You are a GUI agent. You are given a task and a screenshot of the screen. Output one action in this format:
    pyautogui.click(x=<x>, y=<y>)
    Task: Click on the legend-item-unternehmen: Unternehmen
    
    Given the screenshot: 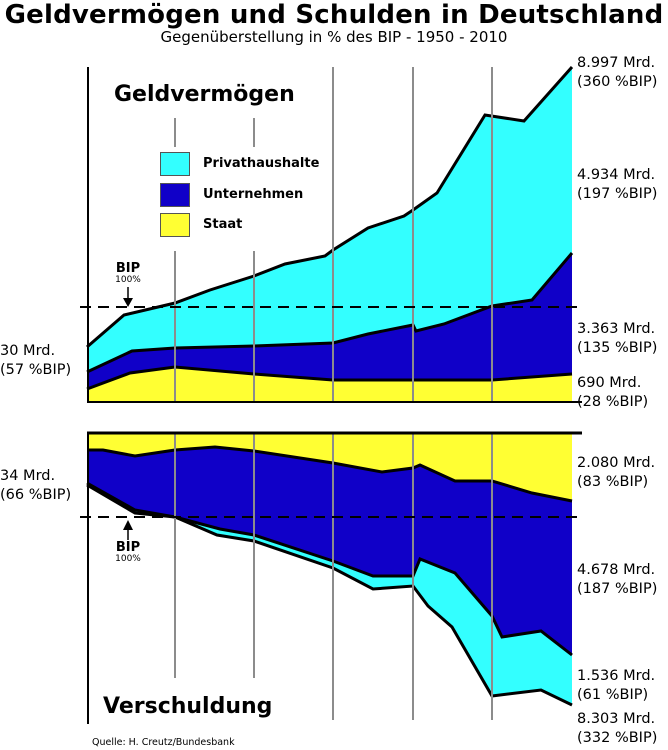 What is the action you would take?
    pyautogui.click(x=280, y=198)
    